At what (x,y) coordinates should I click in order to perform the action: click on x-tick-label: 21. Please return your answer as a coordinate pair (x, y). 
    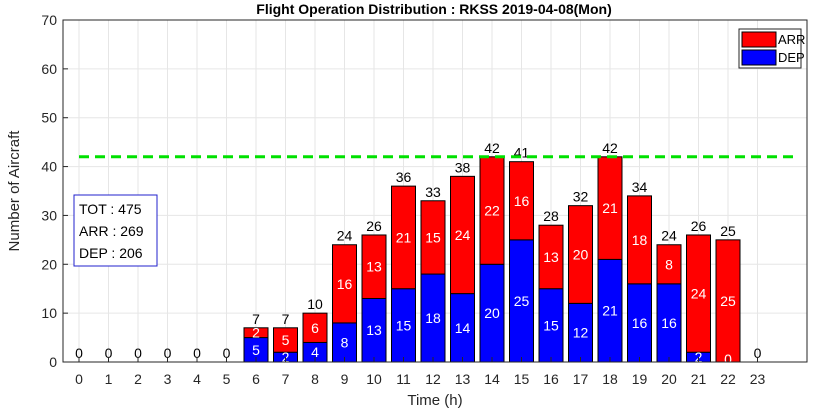
    Looking at the image, I should click on (699, 379).